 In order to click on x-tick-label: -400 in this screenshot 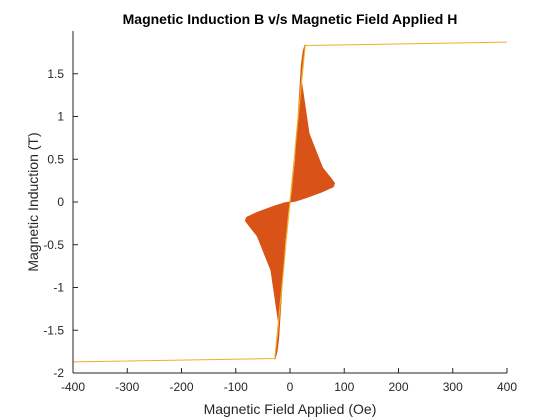, I will do `click(73, 387)`.